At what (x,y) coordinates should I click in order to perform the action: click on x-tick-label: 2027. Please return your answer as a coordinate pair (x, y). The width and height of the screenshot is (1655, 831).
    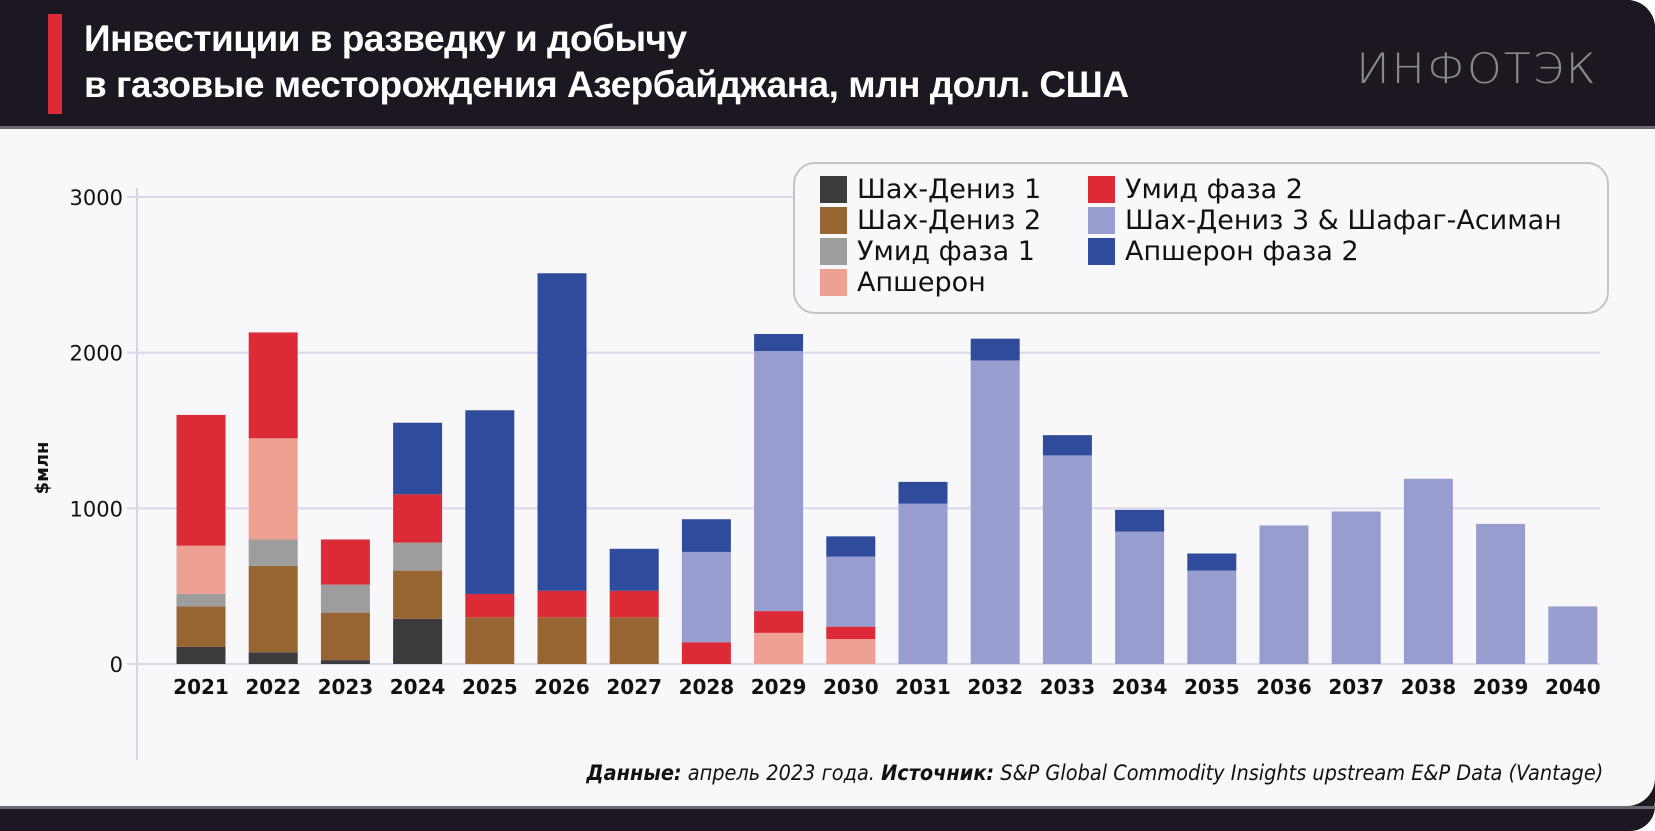
    Looking at the image, I should click on (634, 687).